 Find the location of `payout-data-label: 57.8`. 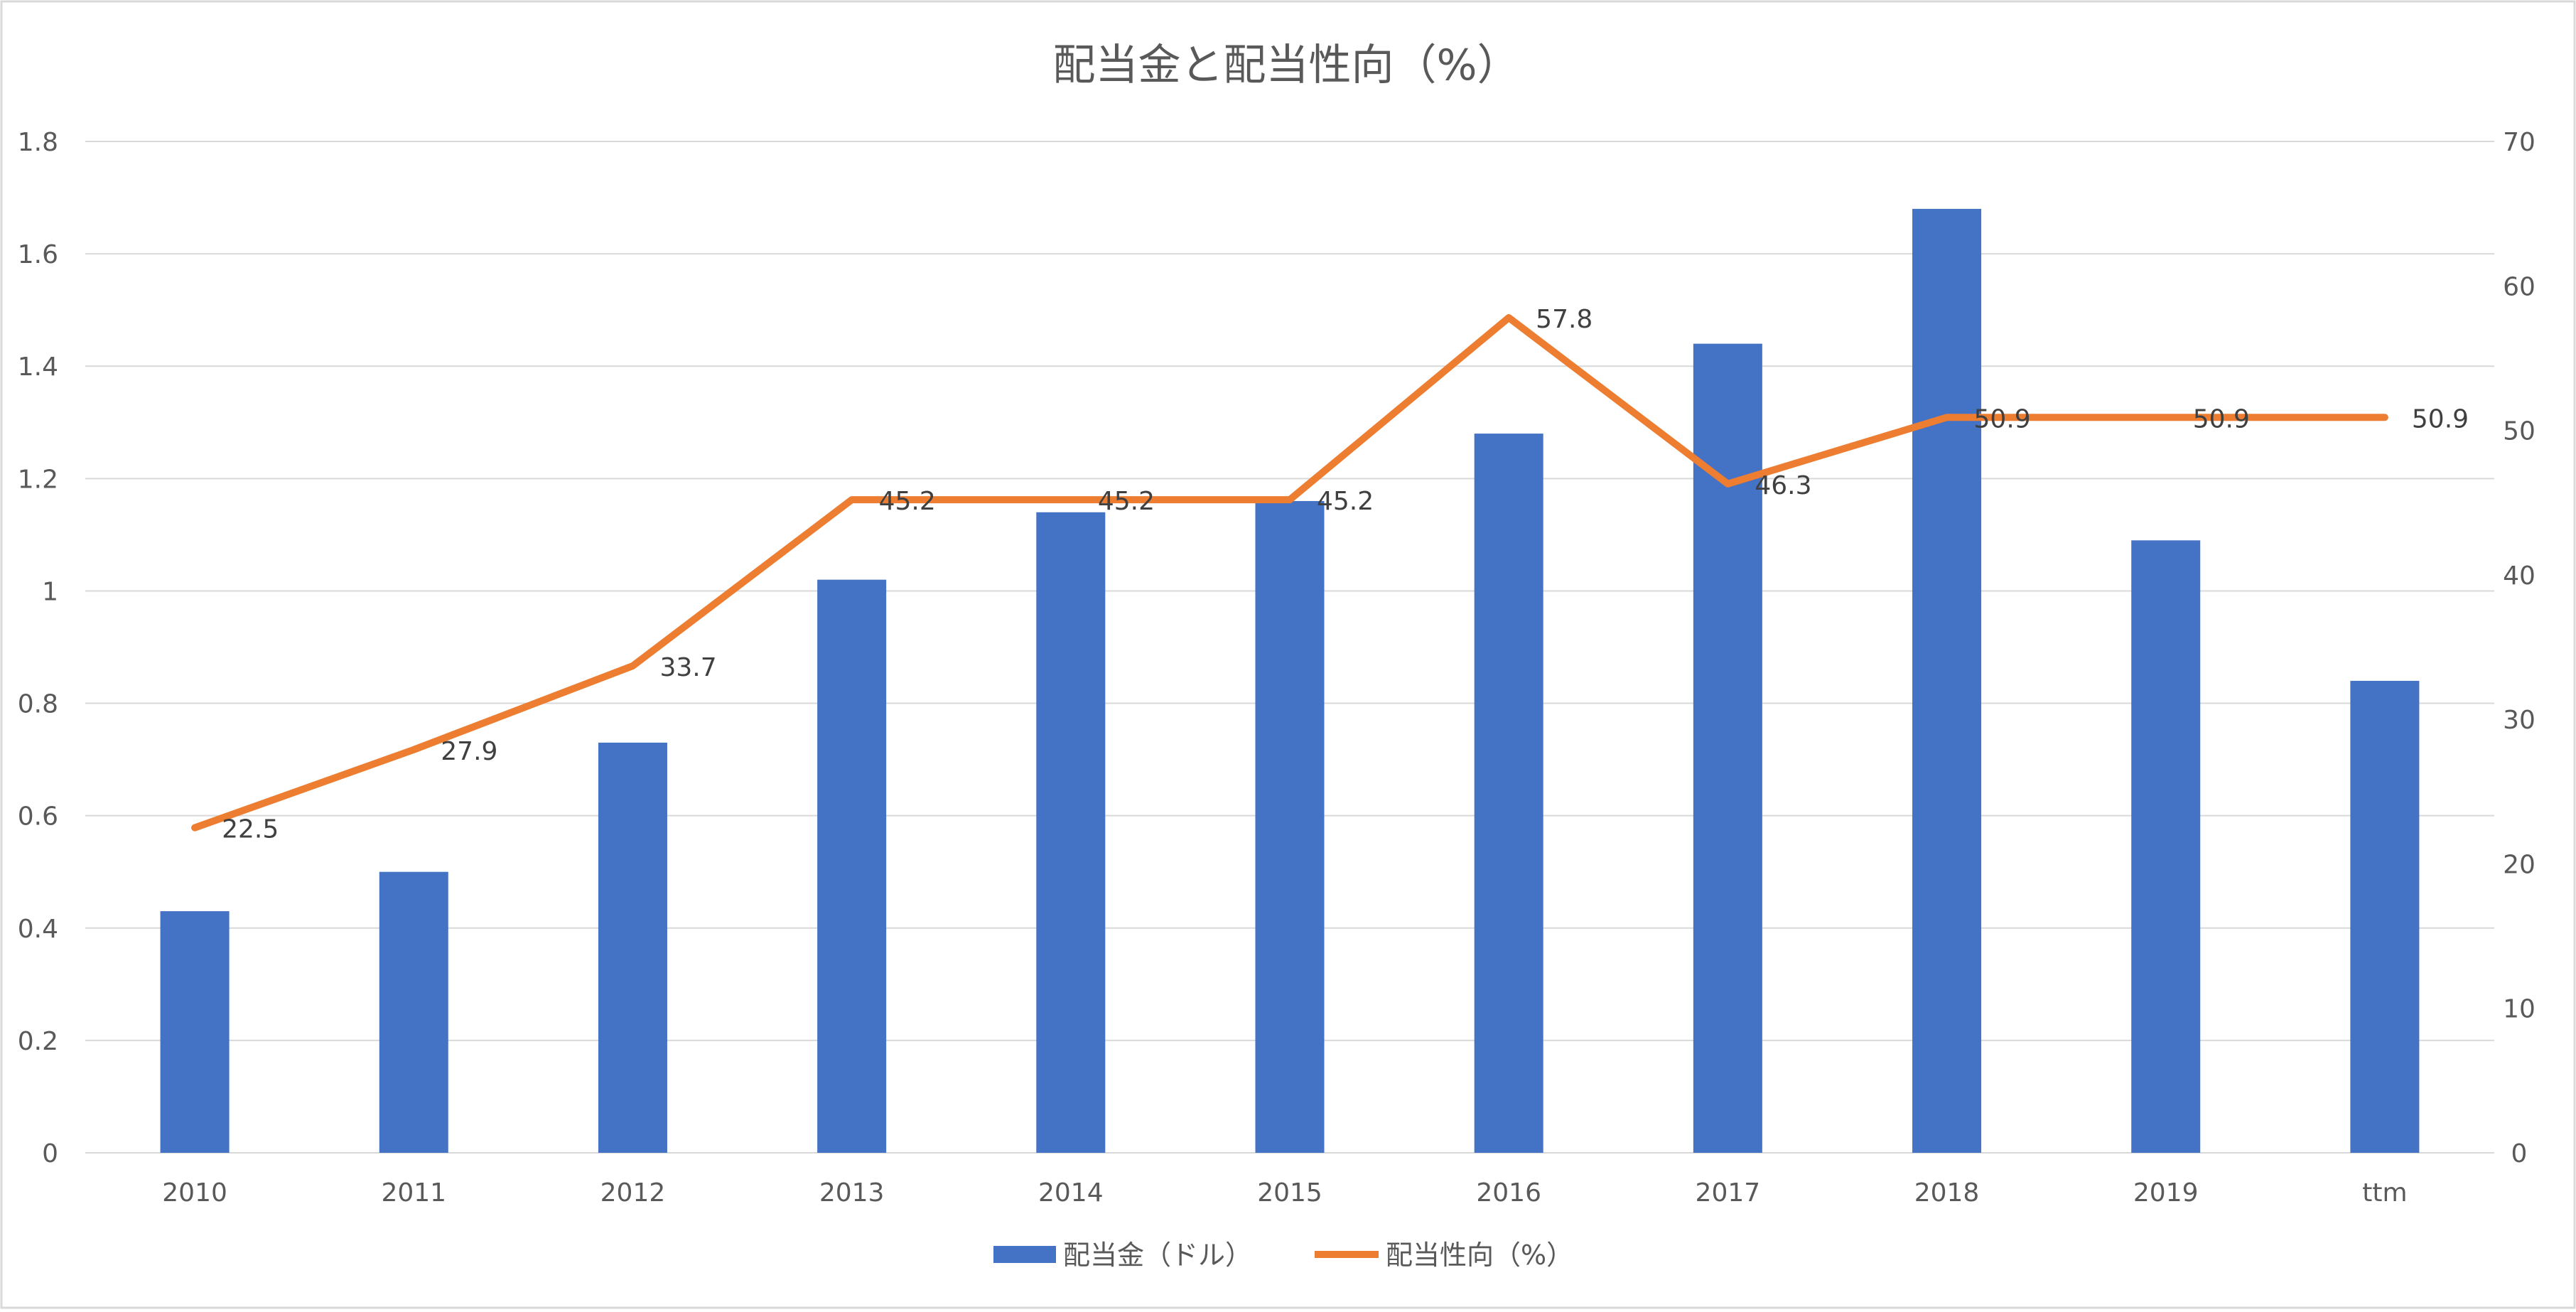

payout-data-label: 57.8 is located at coordinates (1565, 319).